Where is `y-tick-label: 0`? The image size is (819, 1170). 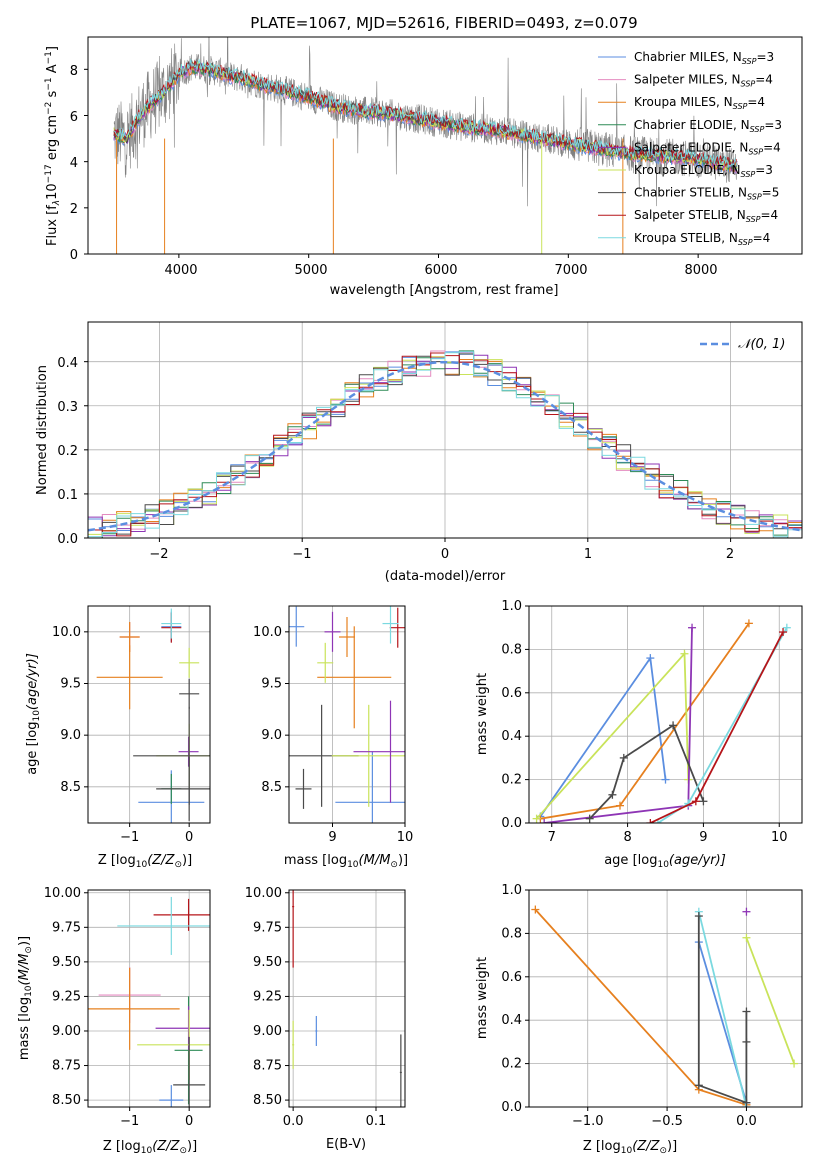
y-tick-label: 0 is located at coordinates (74, 255).